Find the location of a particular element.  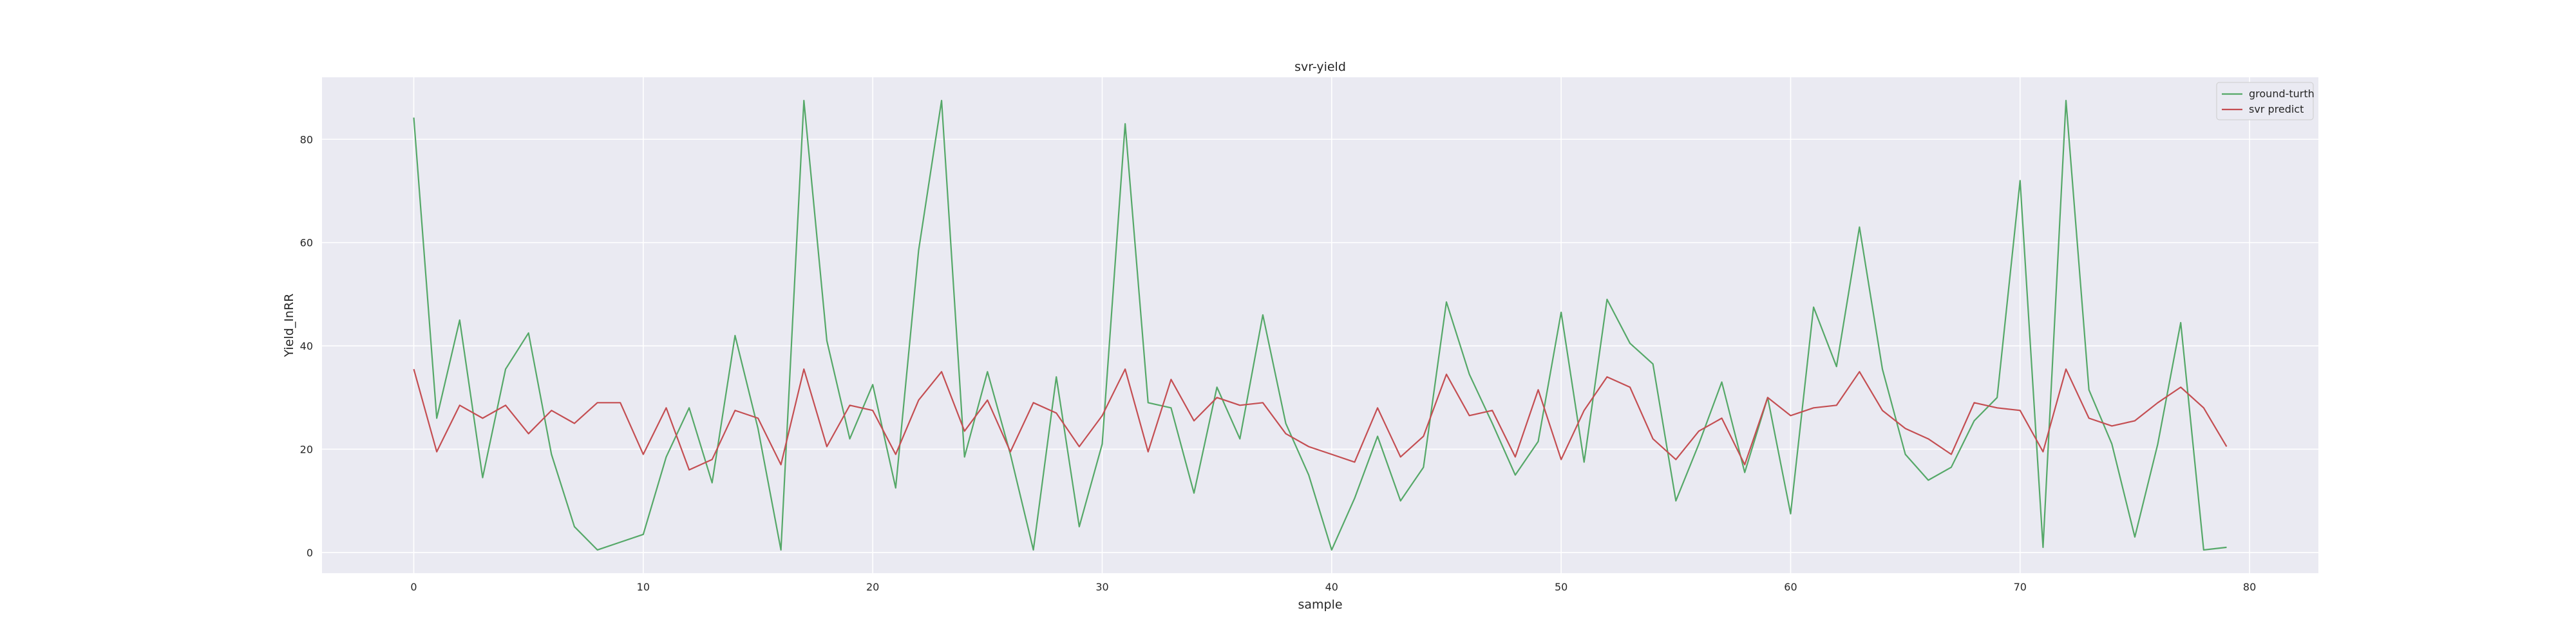

y-tick-label: 0 is located at coordinates (310, 553).